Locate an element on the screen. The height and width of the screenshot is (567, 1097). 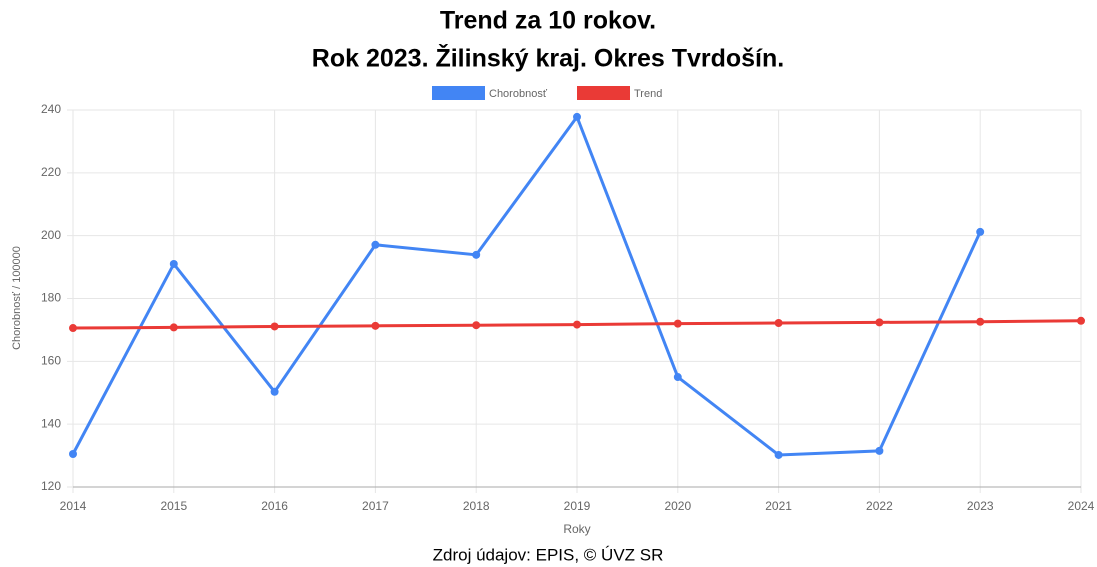
x-tick-label: 2023 is located at coordinates (980, 506).